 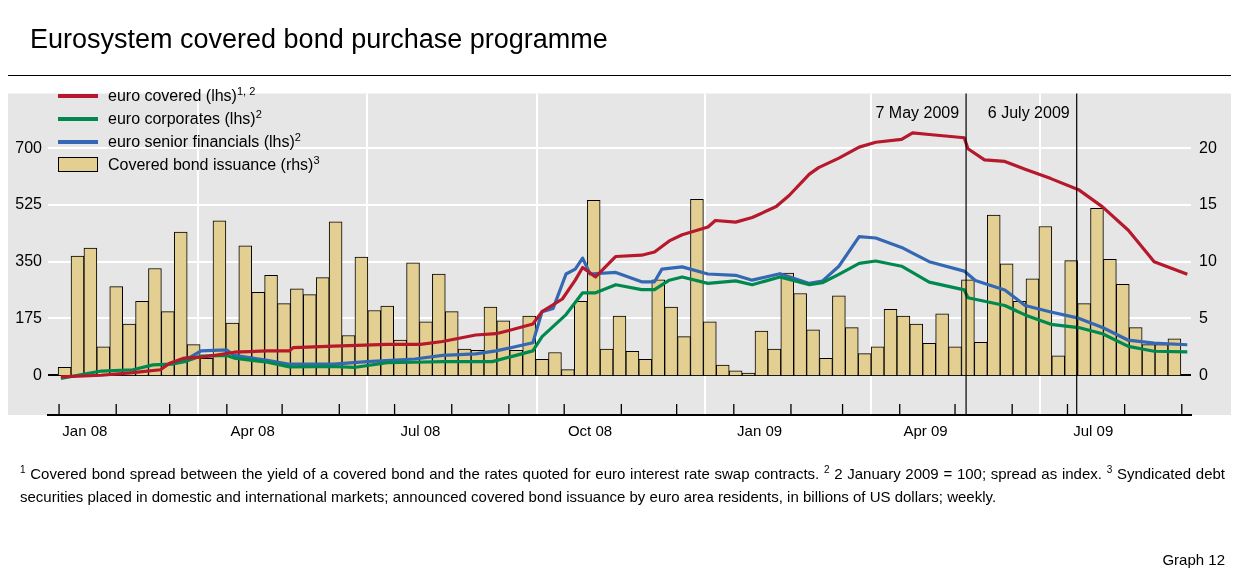 What do you see at coordinates (29, 204) in the screenshot?
I see `y-tick-label: 525` at bounding box center [29, 204].